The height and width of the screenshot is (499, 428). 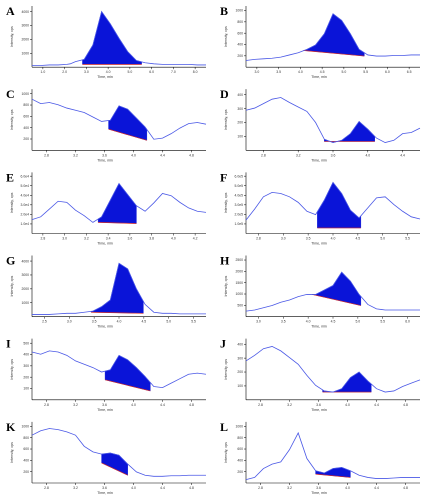 What do you see at coordinates (223, 344) in the screenshot?
I see `panel-letter: J` at bounding box center [223, 344].